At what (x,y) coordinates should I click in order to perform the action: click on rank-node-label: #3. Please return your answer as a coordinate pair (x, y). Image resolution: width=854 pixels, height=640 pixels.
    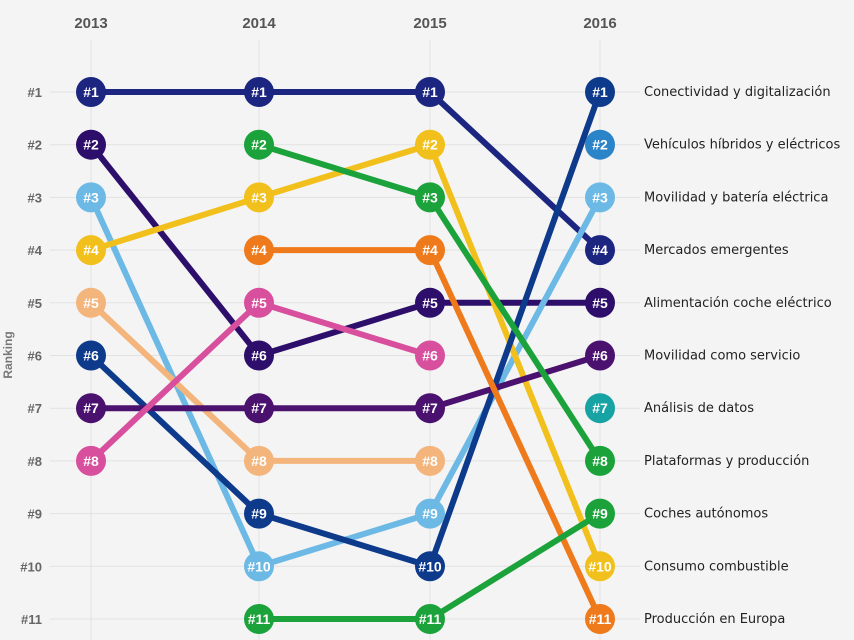
    Looking at the image, I should click on (91, 197).